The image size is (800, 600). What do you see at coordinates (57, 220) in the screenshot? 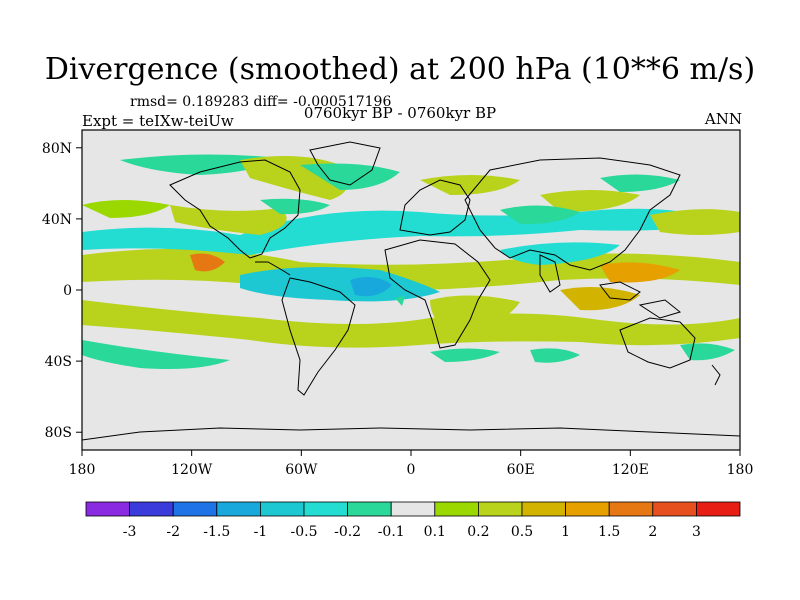
I see `y-tick-label: 40N` at bounding box center [57, 220].